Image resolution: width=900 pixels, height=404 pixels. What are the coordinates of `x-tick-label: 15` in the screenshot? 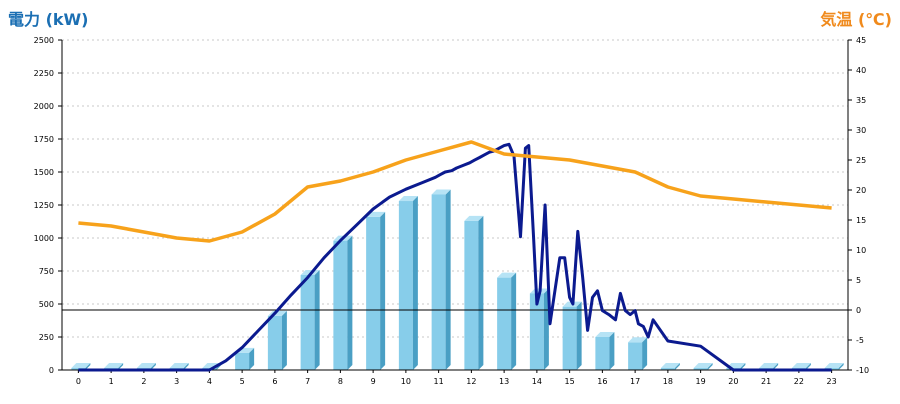 It's located at (570, 381).